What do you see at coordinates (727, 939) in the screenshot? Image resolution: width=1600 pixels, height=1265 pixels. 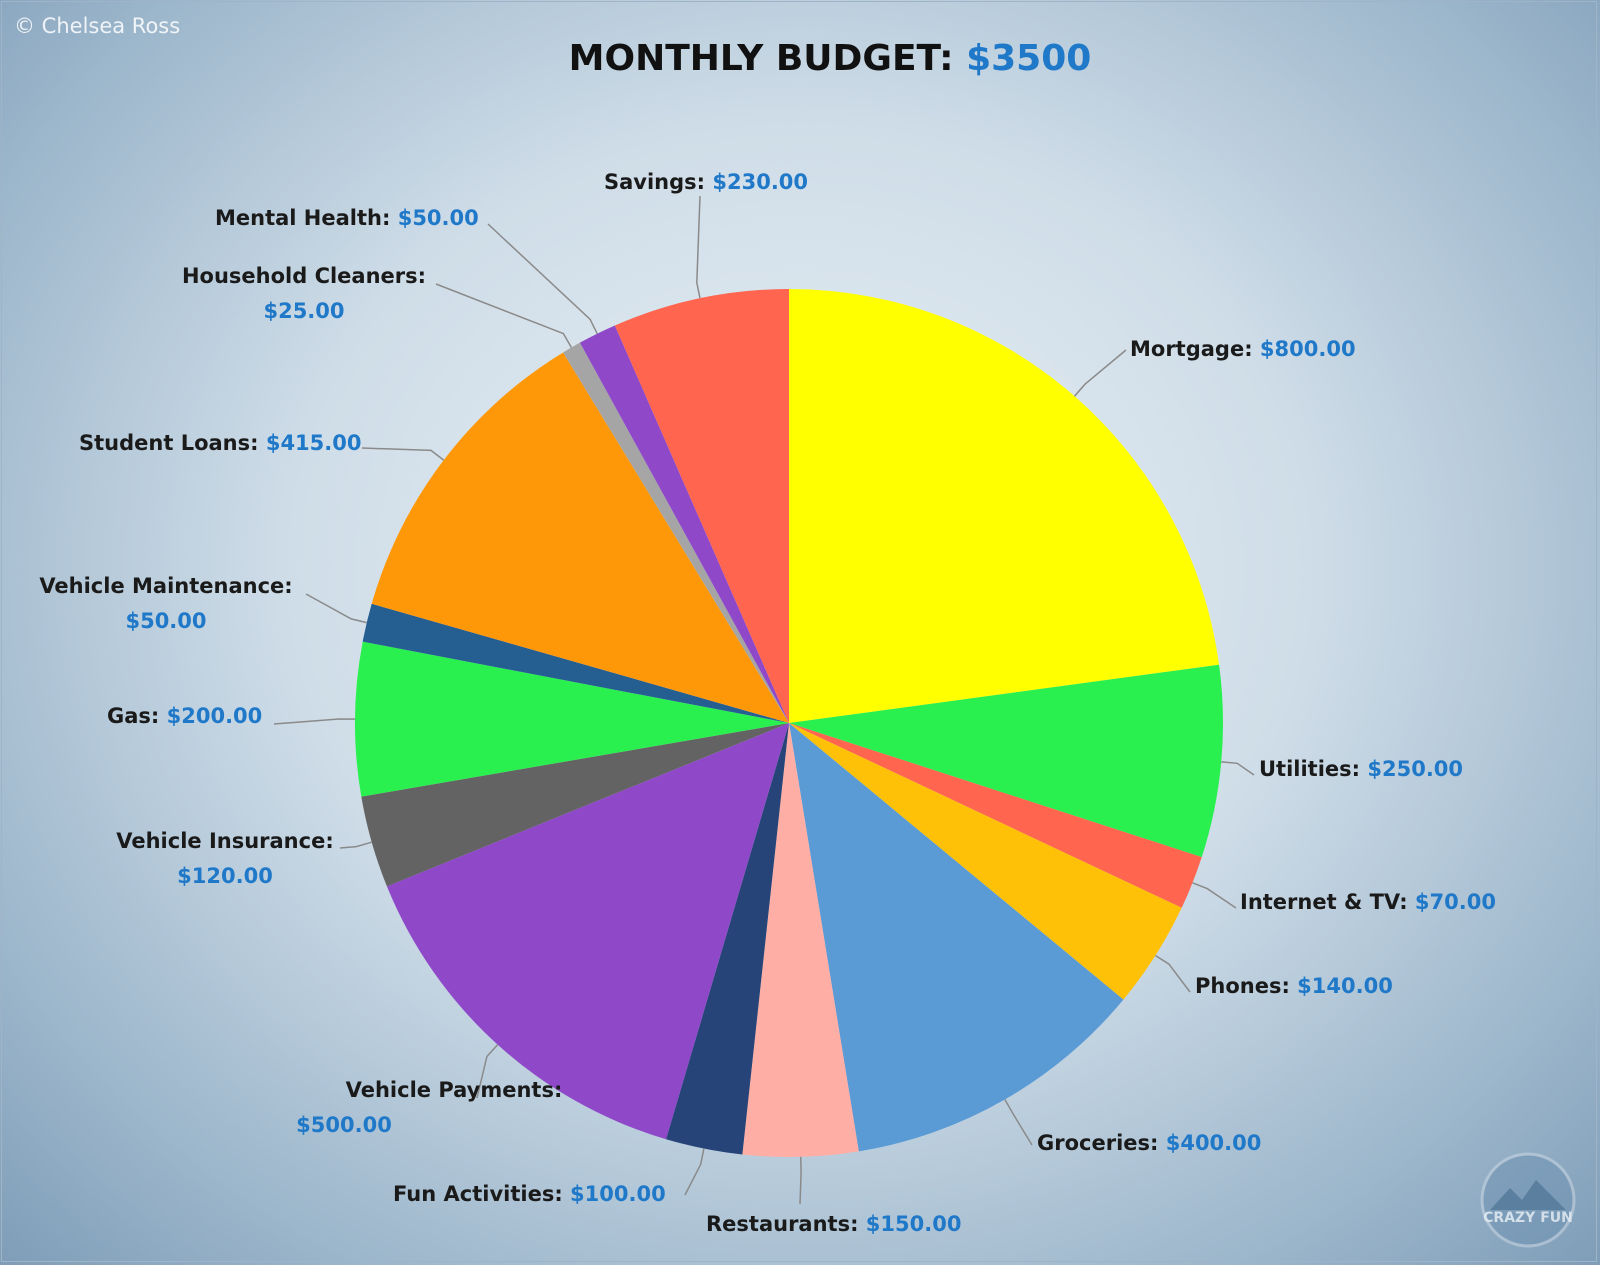 I see `slice-fun-activities` at bounding box center [727, 939].